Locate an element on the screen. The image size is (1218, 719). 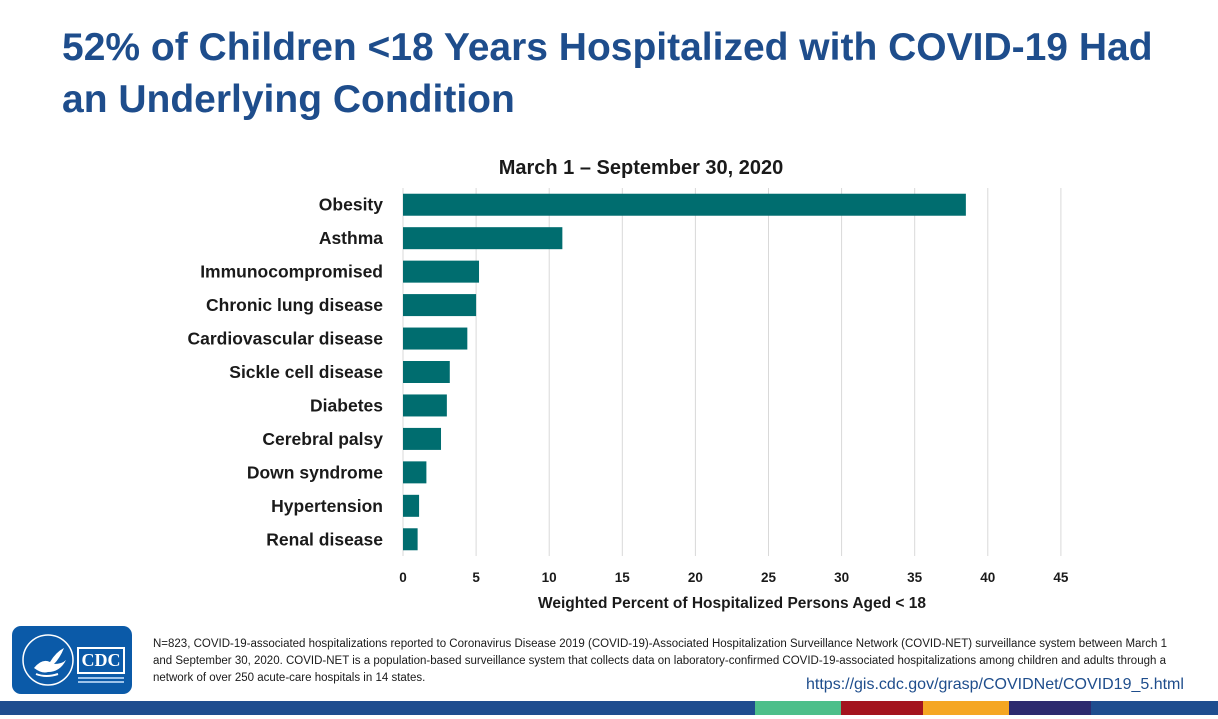
category-label: Hypertension is located at coordinates (327, 506).